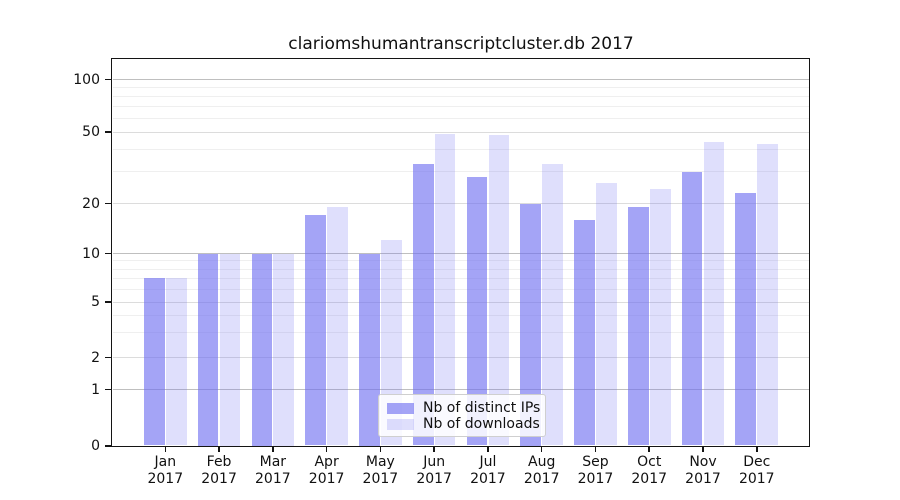 The height and width of the screenshot is (500, 900). Describe the element at coordinates (273, 449) in the screenshot. I see `x-tick-mar` at that location.